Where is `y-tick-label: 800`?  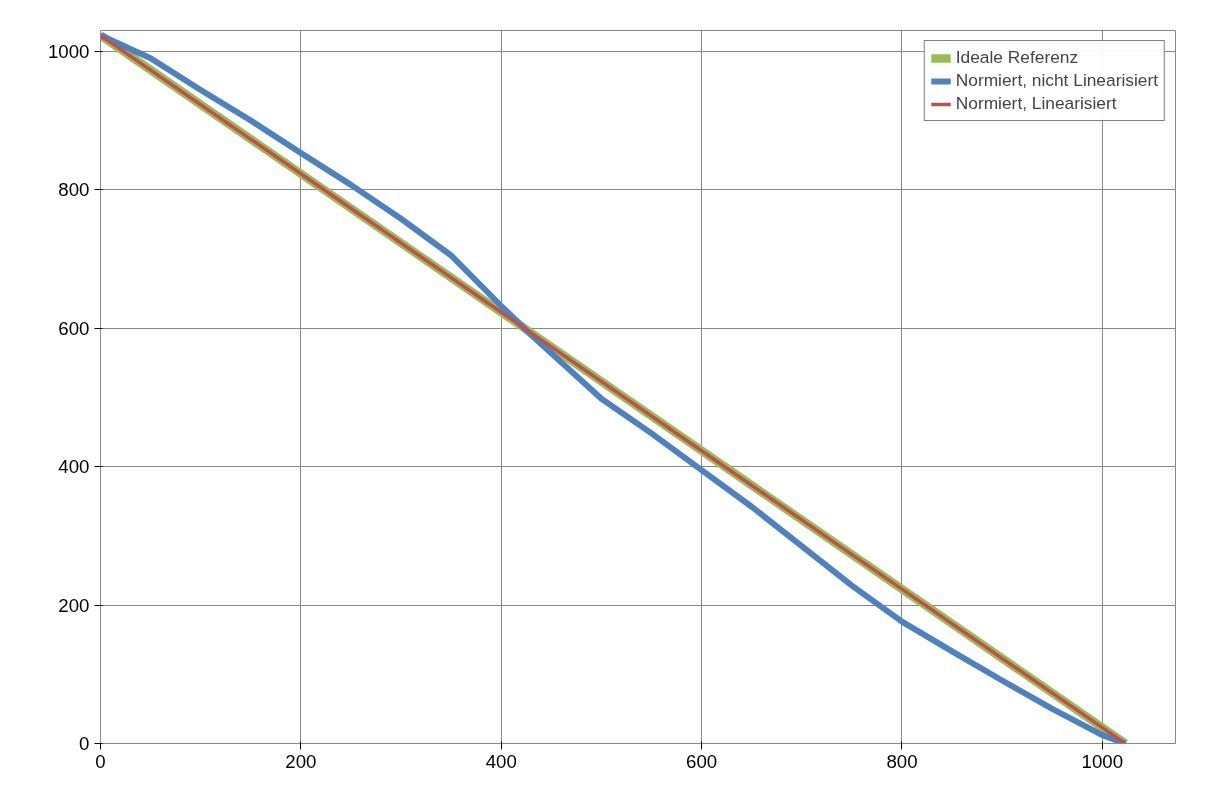 y-tick-label: 800 is located at coordinates (74, 190).